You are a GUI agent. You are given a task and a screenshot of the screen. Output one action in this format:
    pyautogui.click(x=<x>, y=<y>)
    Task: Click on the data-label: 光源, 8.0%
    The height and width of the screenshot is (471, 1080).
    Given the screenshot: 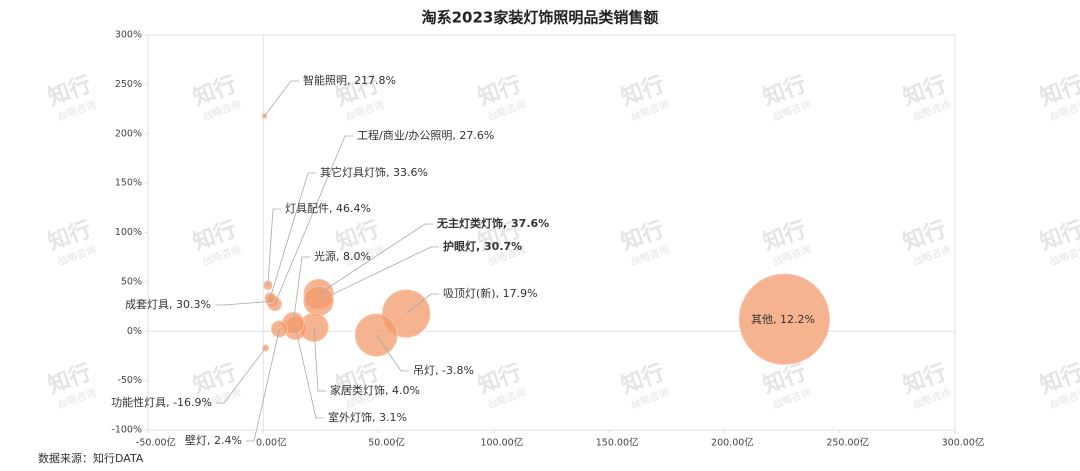 What is the action you would take?
    pyautogui.click(x=342, y=256)
    